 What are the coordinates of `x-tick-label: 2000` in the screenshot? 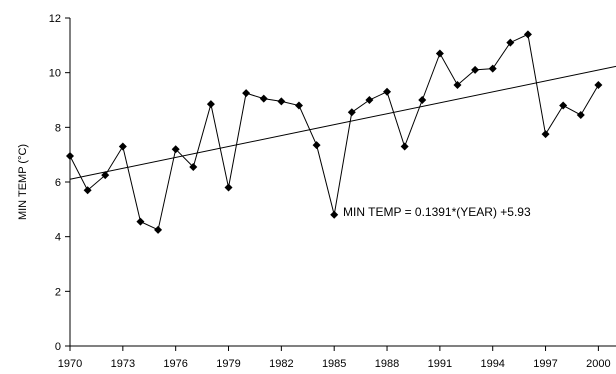 It's located at (598, 364).